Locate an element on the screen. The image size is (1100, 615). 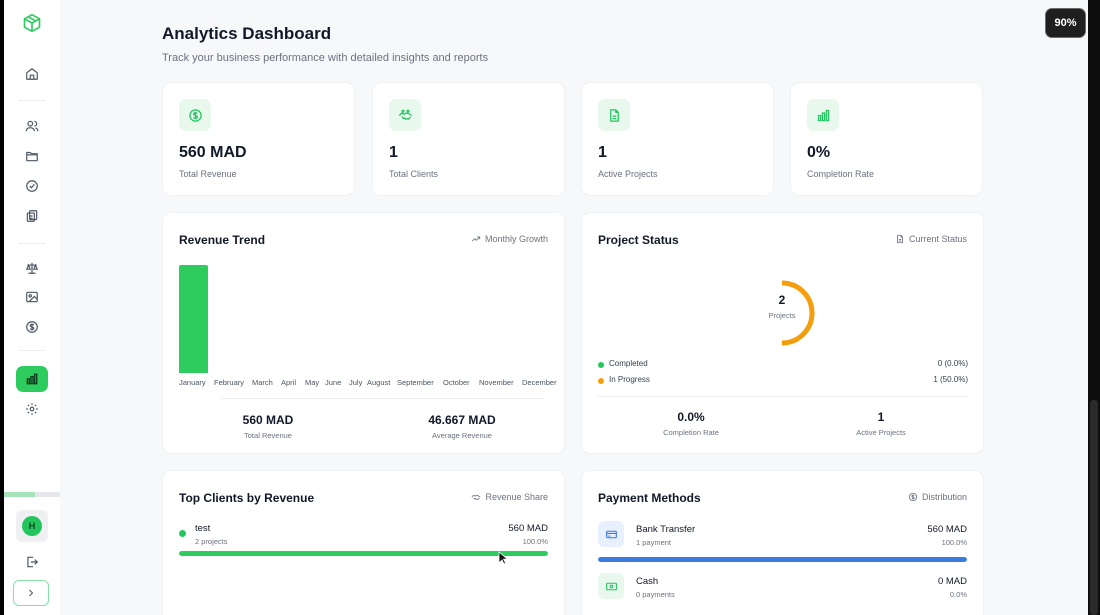
scrollbar-thumb is located at coordinates (1094, 507).